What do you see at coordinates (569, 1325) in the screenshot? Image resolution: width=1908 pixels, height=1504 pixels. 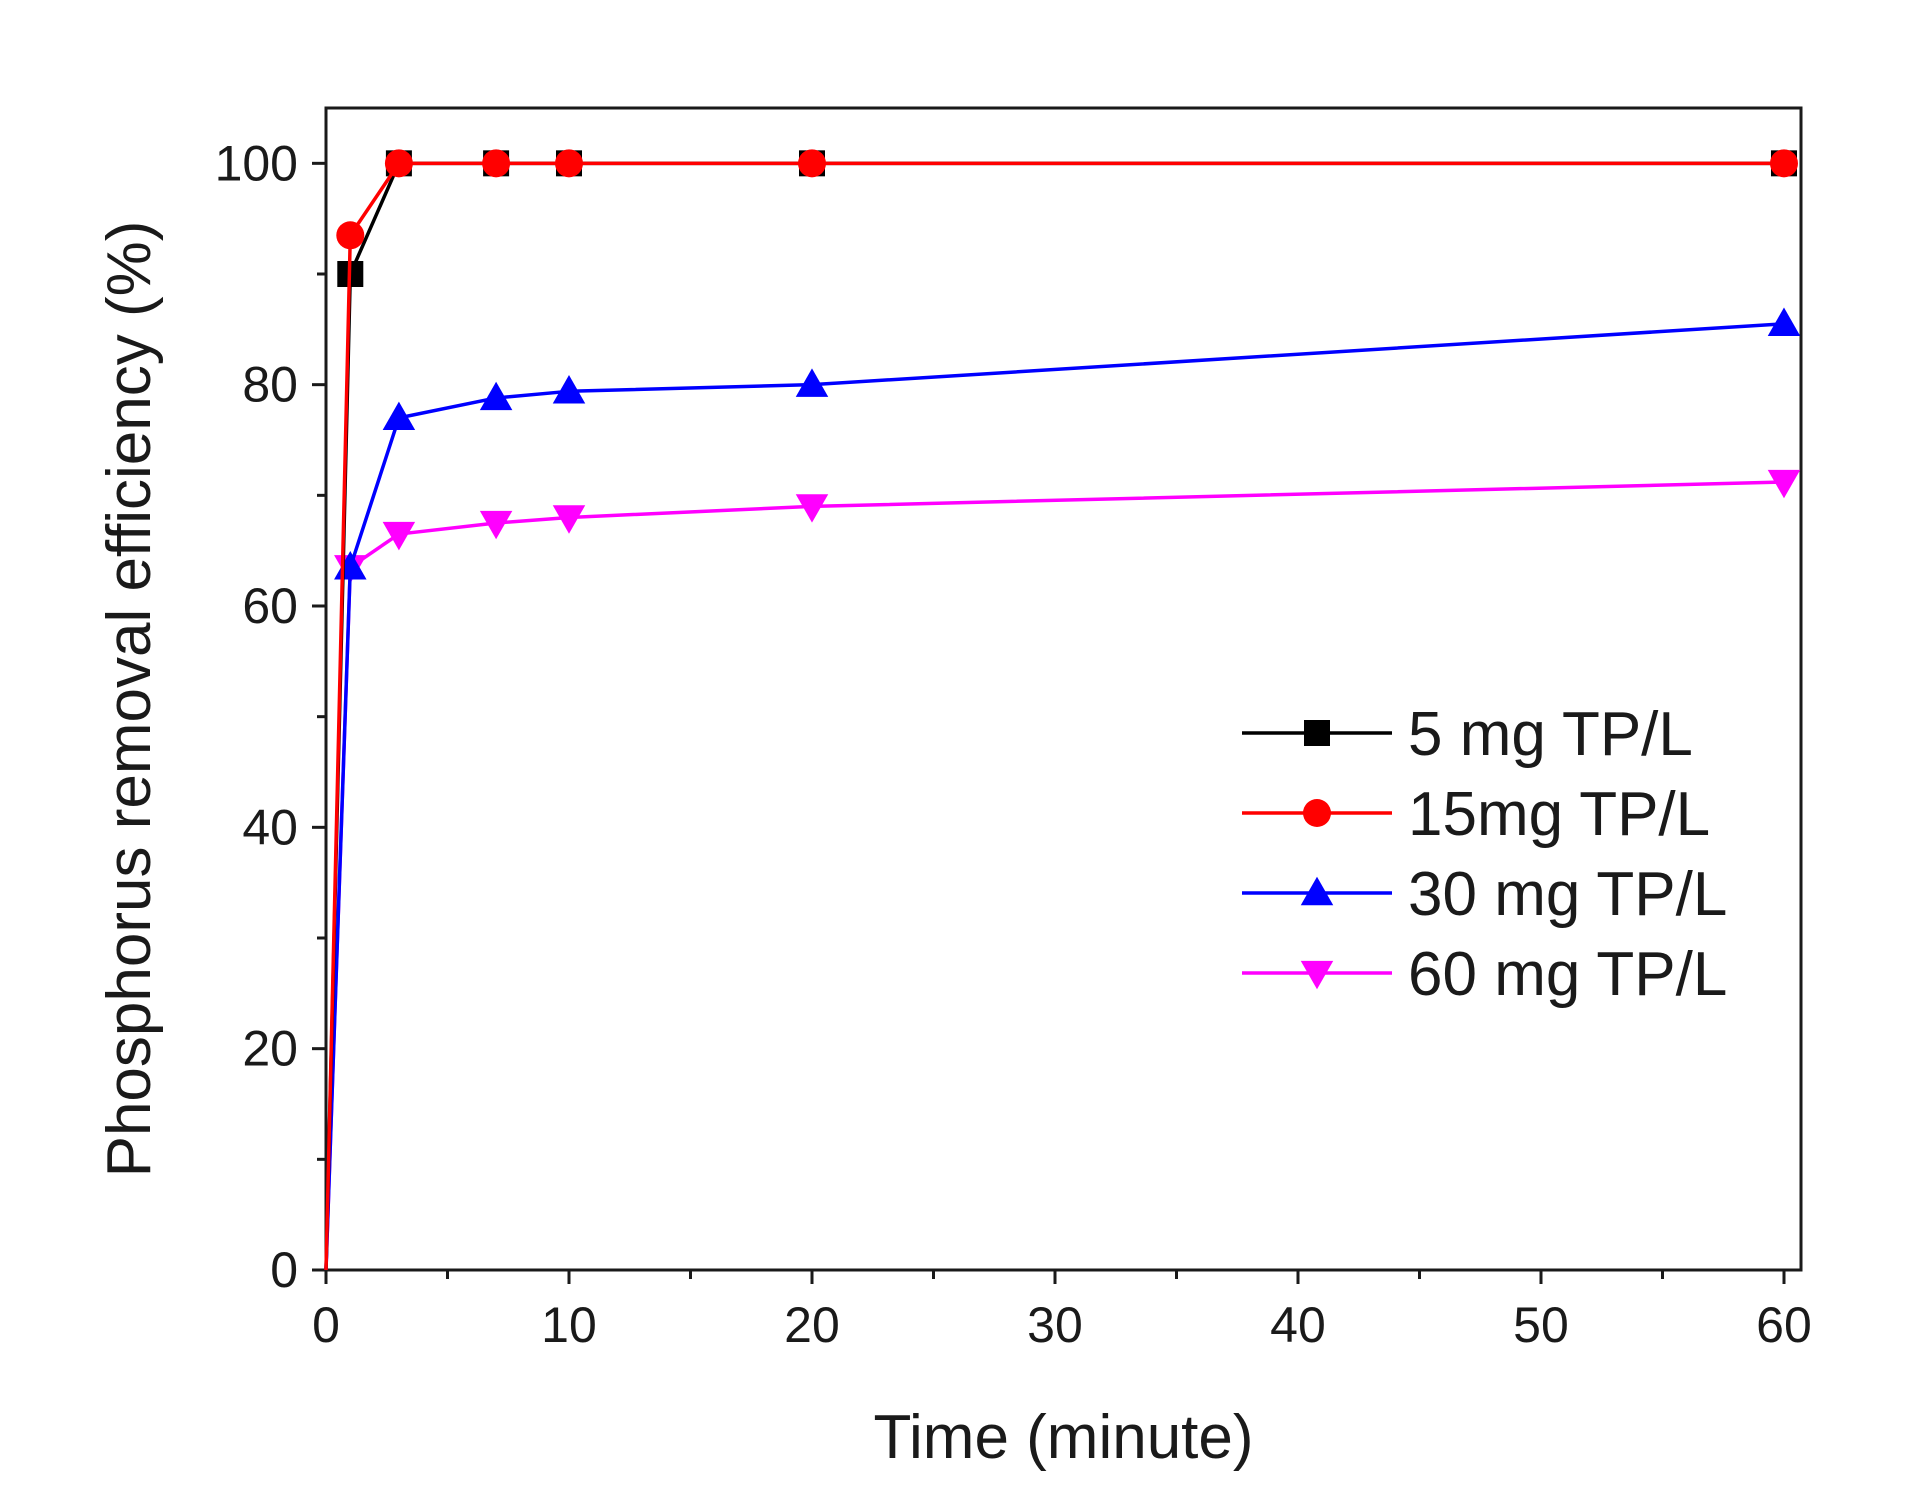 I see `x-tick-label: 10` at bounding box center [569, 1325].